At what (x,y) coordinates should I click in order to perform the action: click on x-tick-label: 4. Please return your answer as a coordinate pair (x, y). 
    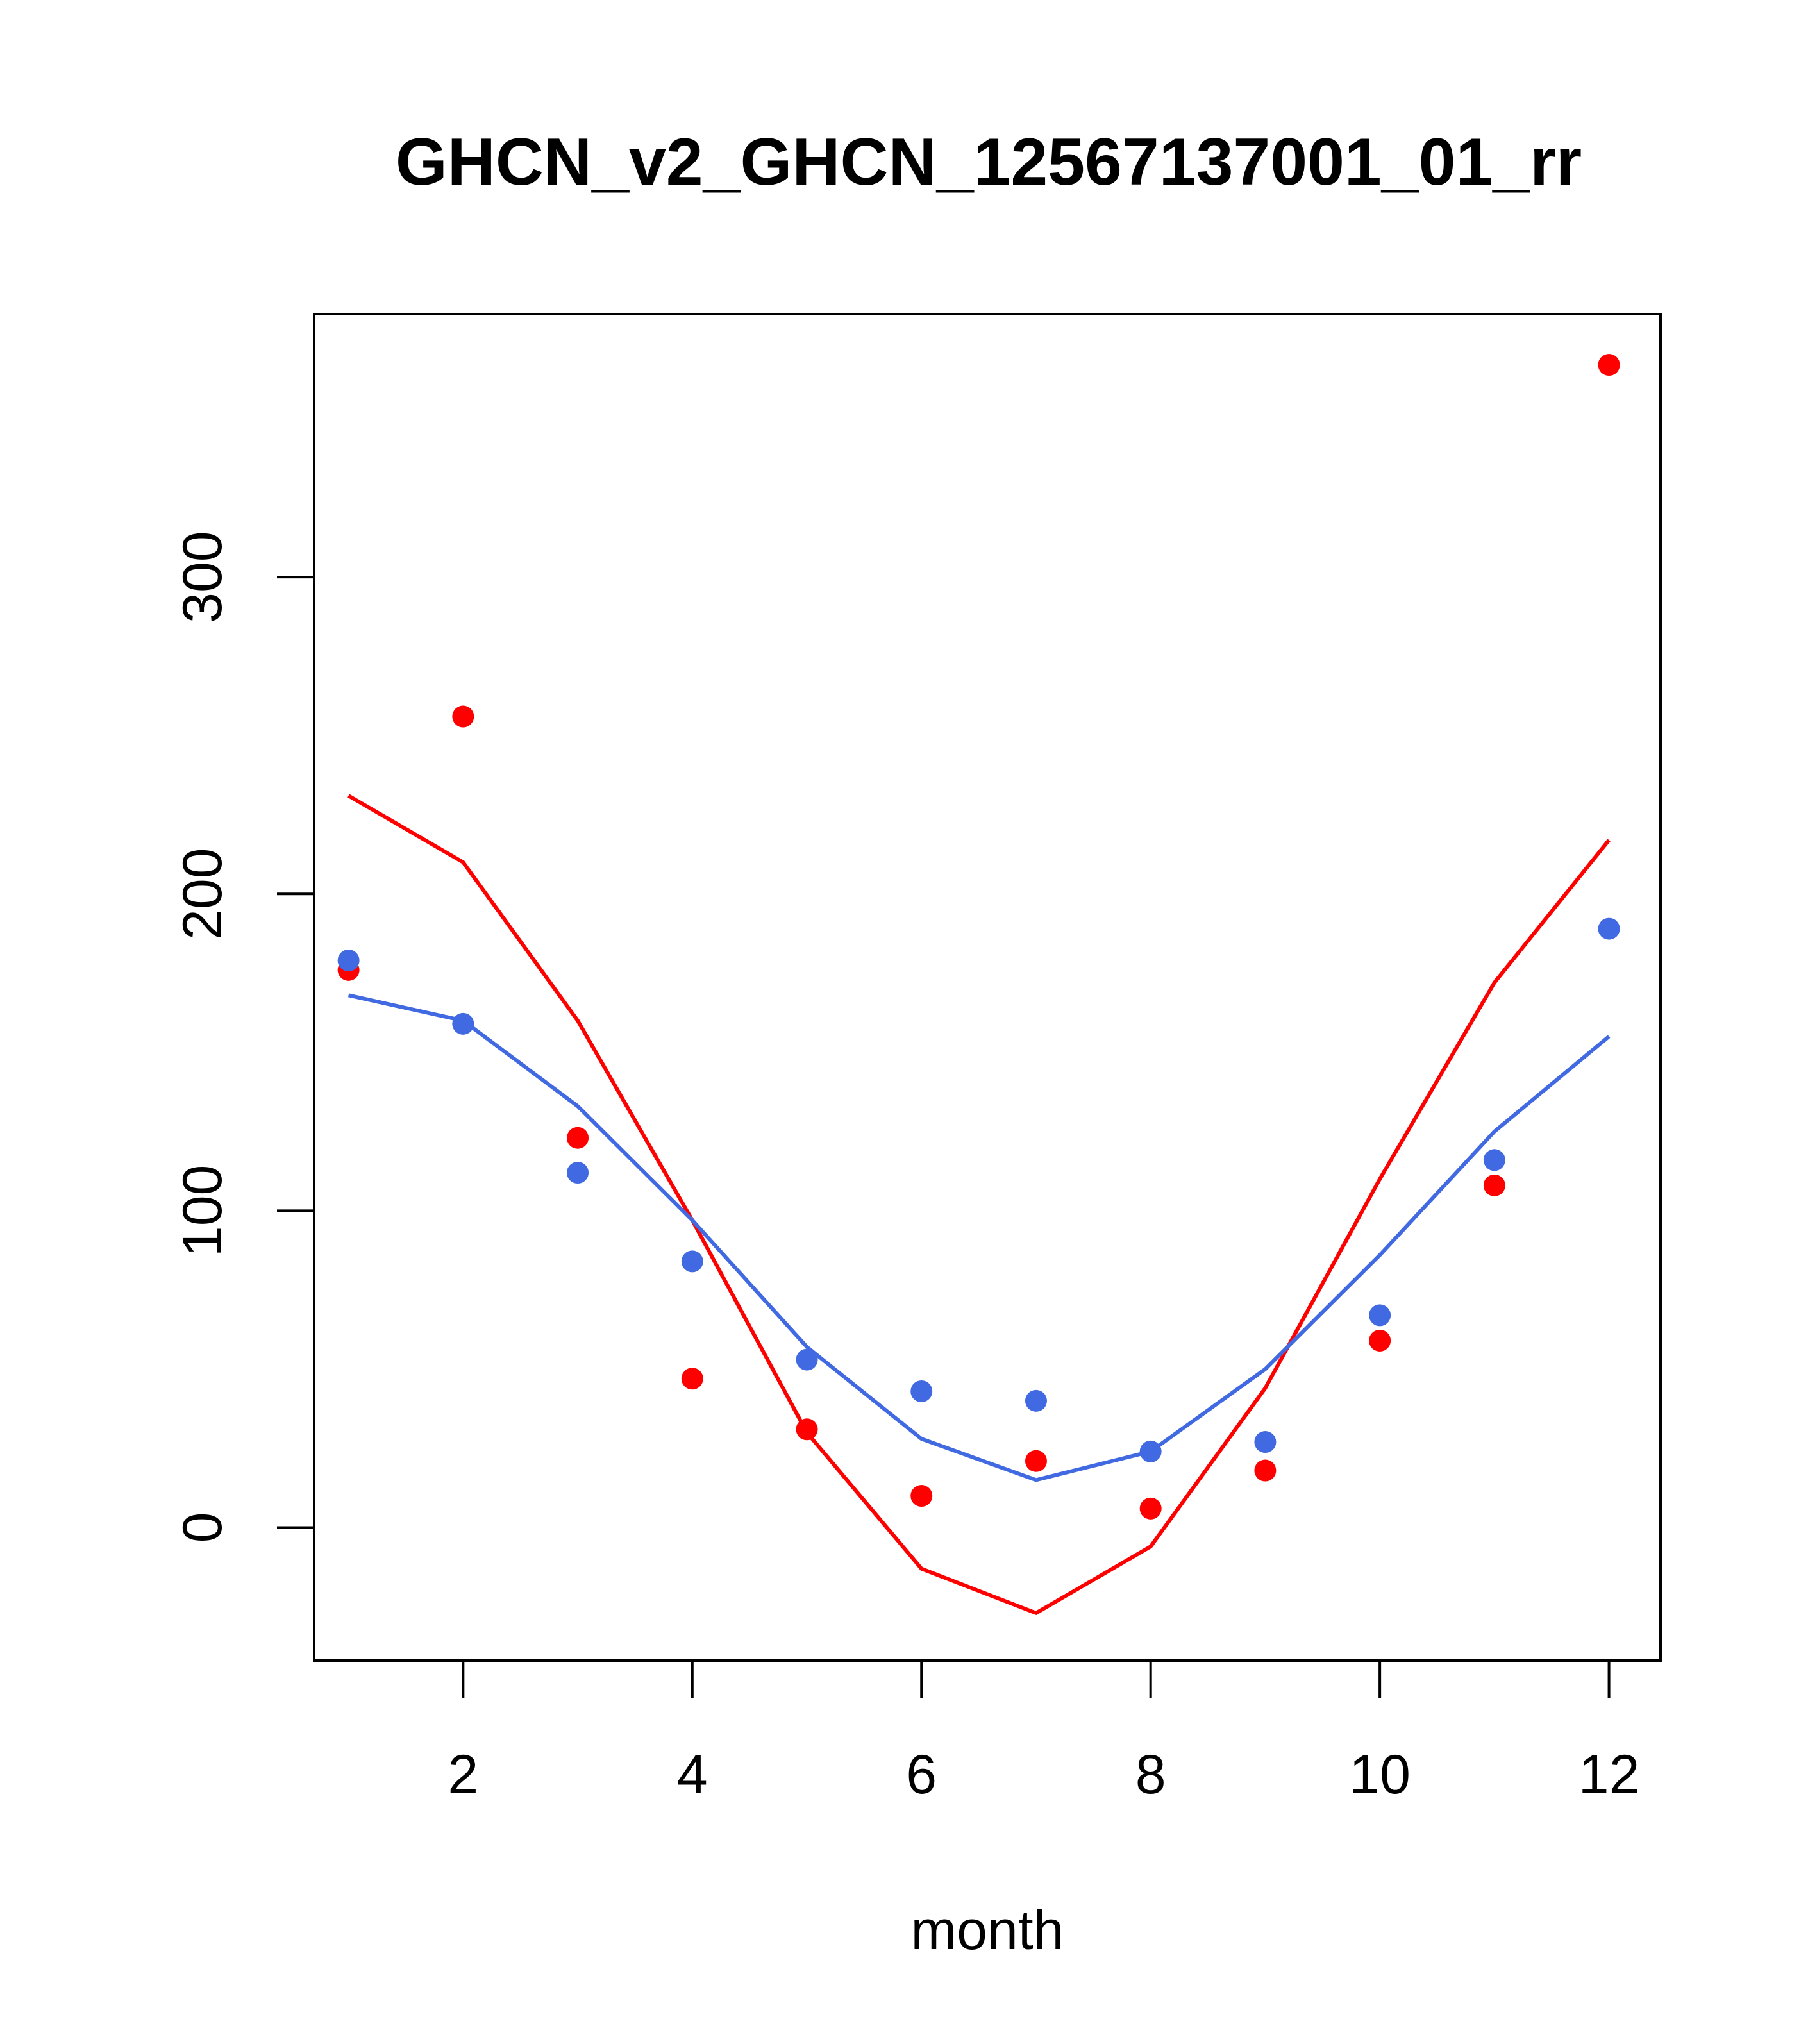
    Looking at the image, I should click on (692, 1775).